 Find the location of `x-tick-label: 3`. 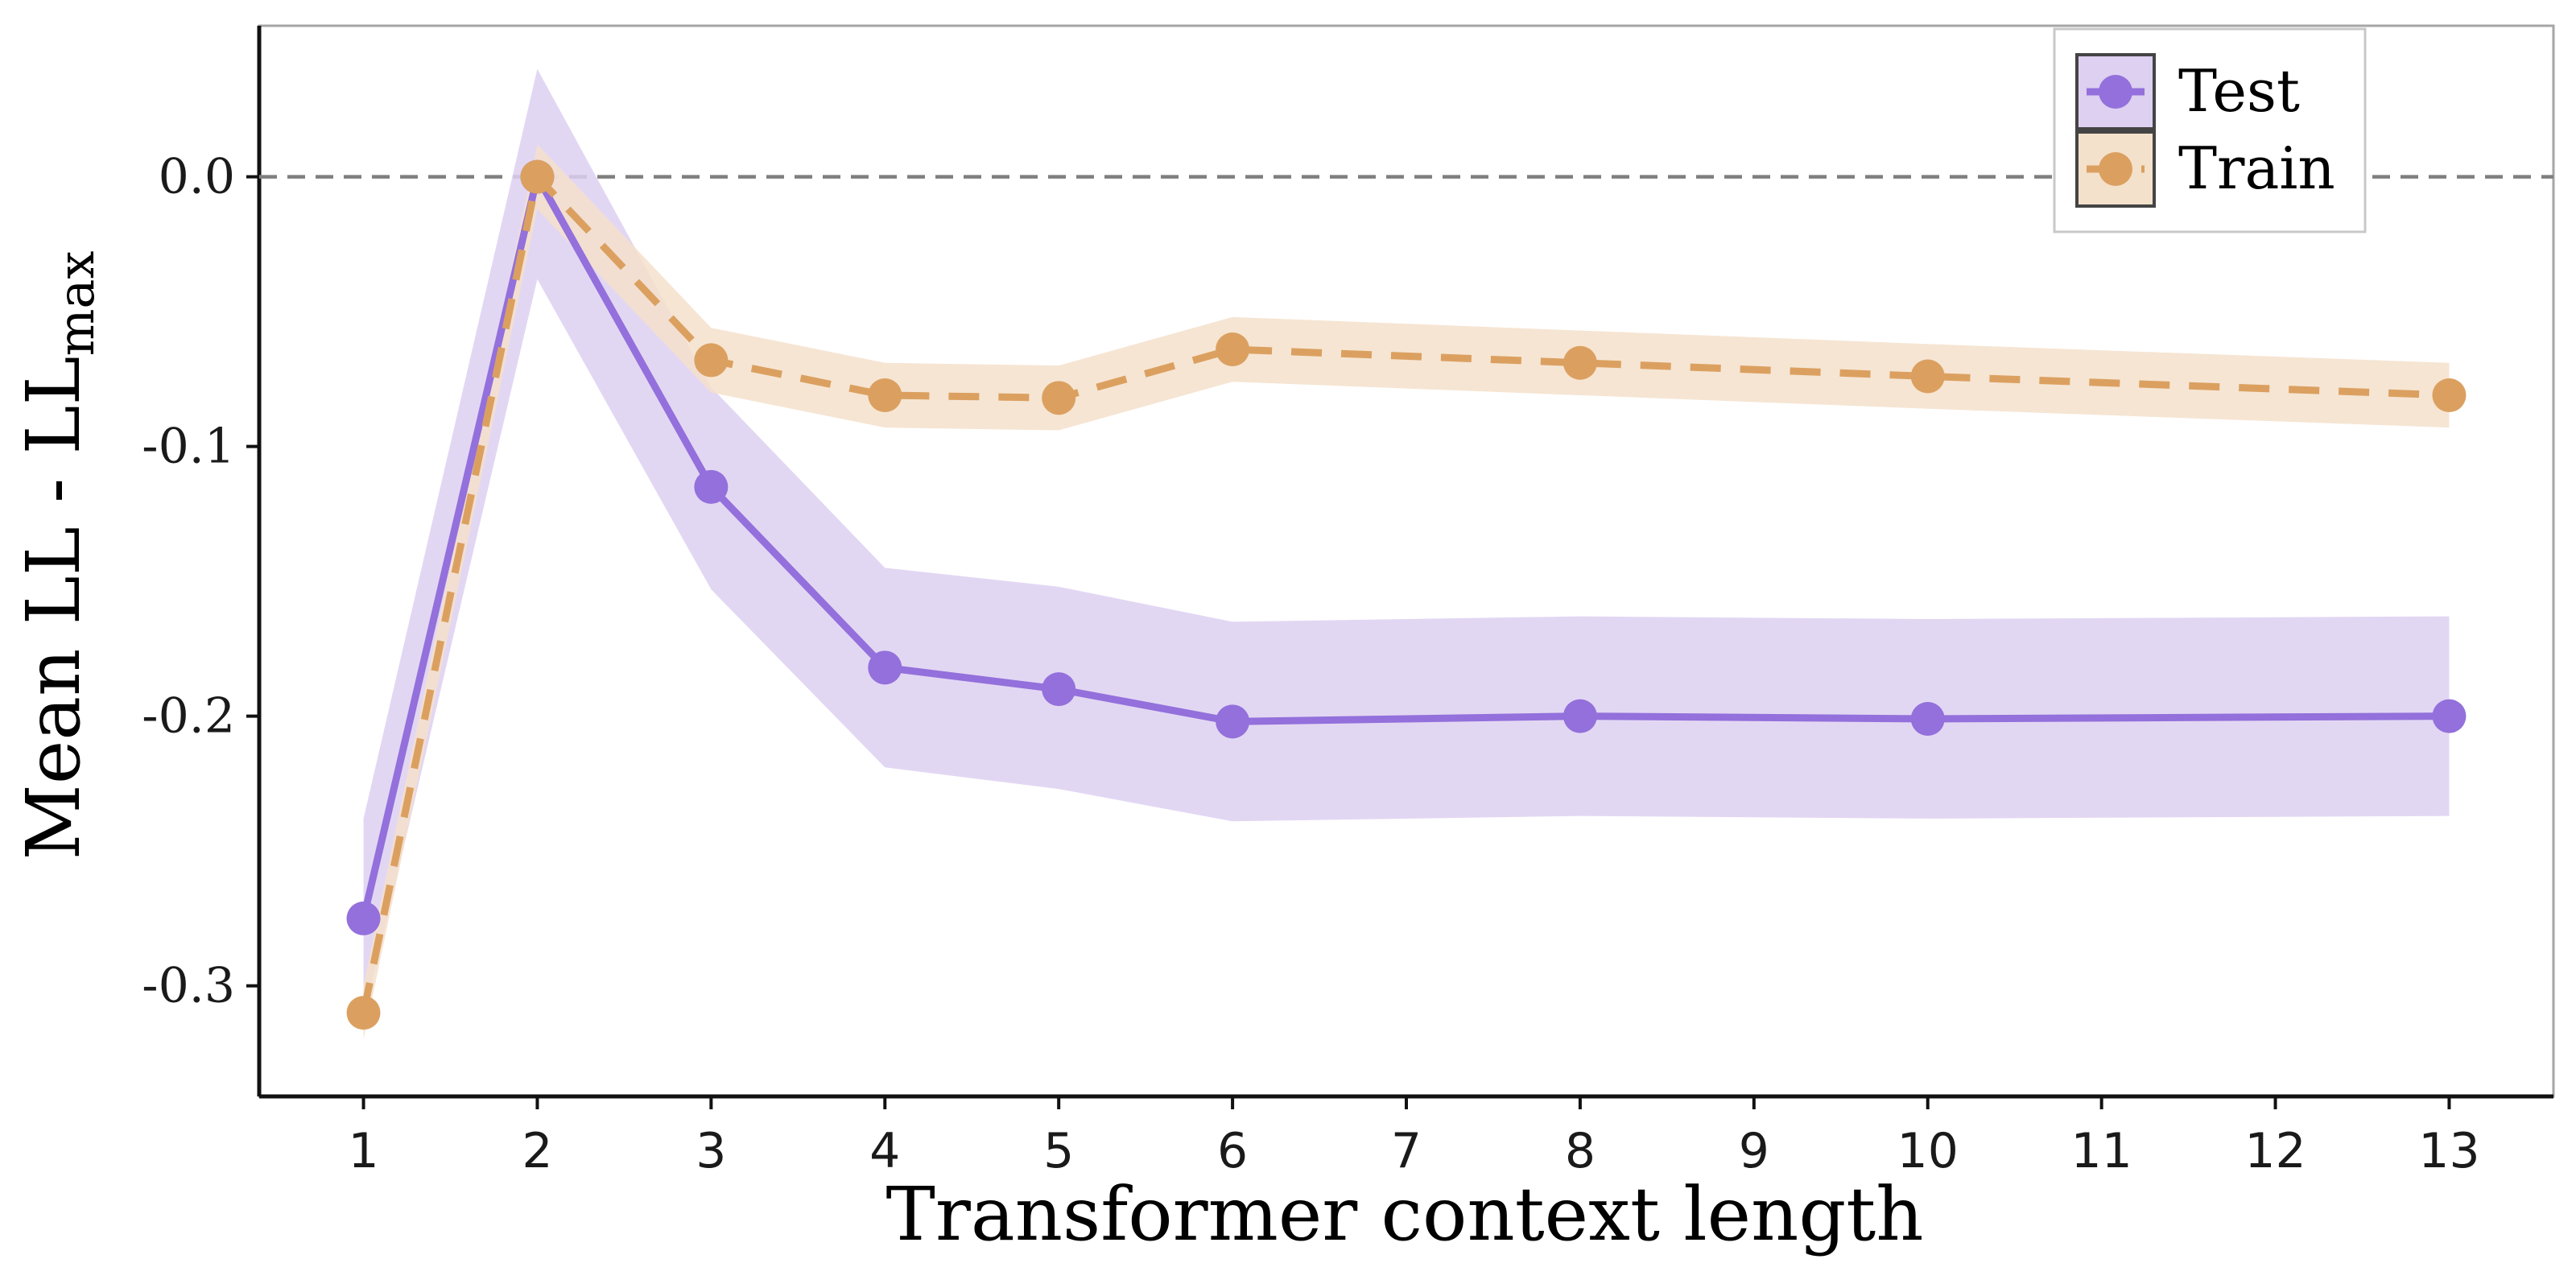

x-tick-label: 3 is located at coordinates (711, 1151).